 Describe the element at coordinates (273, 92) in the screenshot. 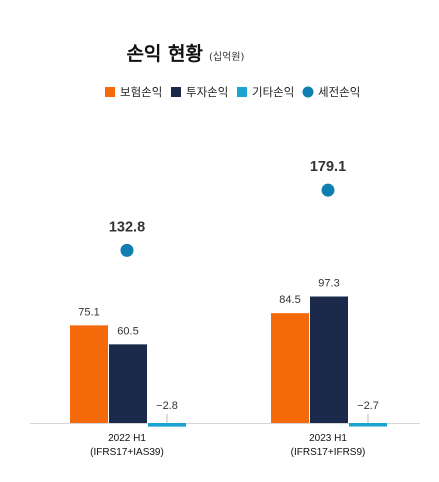

I see `legend-label-3: 기타손익` at that location.